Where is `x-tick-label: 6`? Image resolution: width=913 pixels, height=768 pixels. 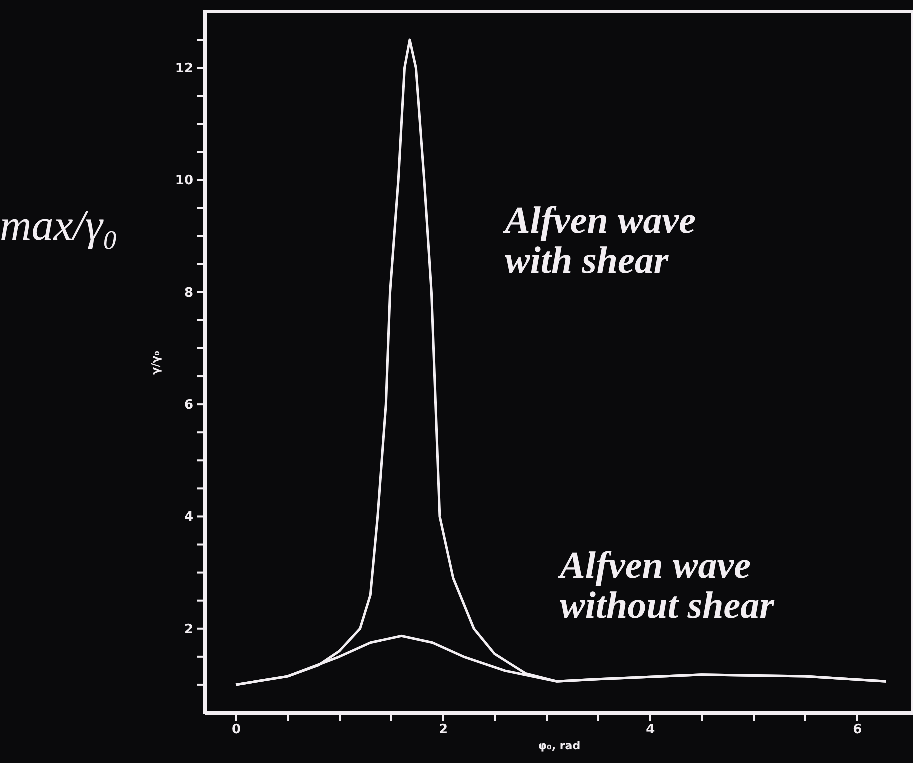
x-tick-label: 6 is located at coordinates (857, 730).